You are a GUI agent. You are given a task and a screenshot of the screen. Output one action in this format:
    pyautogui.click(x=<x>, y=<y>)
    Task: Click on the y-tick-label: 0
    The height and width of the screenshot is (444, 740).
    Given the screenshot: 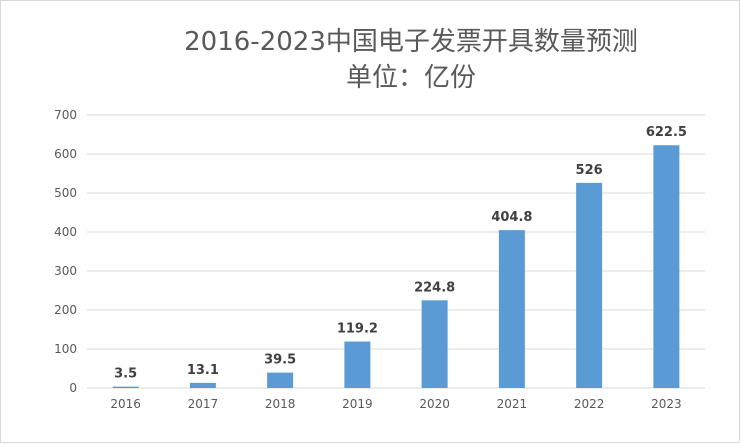 What is the action you would take?
    pyautogui.click(x=73, y=388)
    